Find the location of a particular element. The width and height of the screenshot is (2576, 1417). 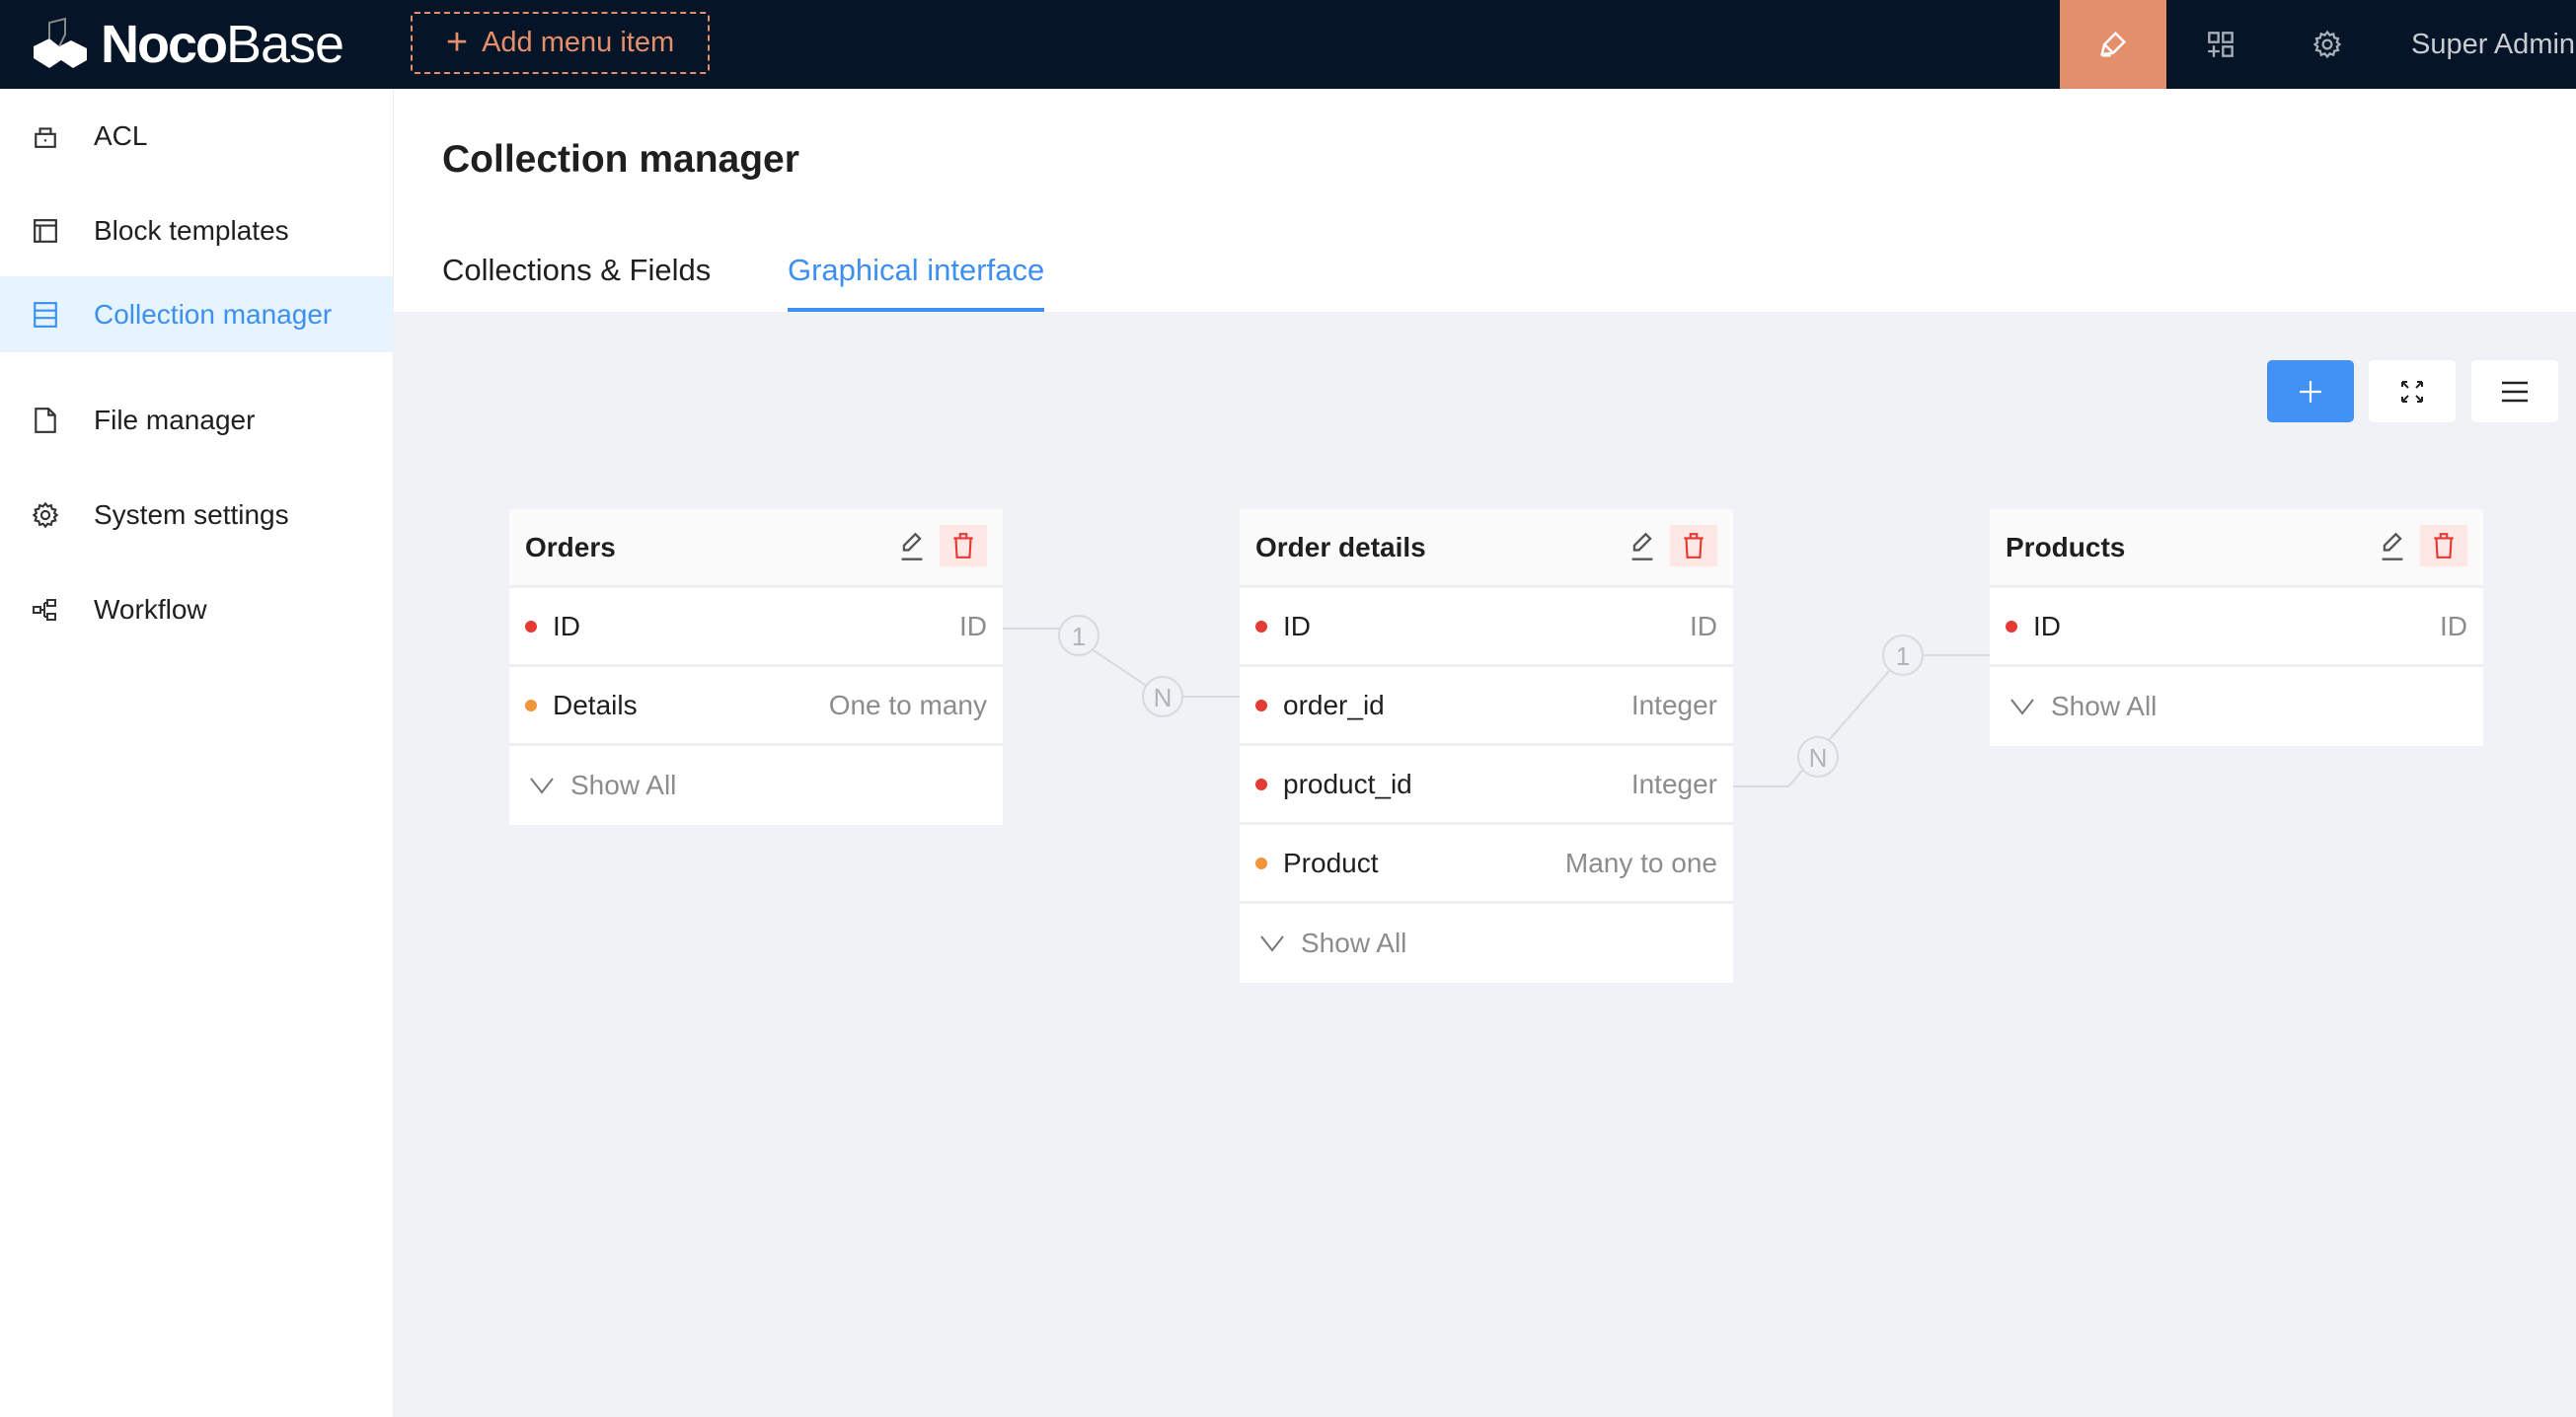

field-type: One to many is located at coordinates (907, 704).